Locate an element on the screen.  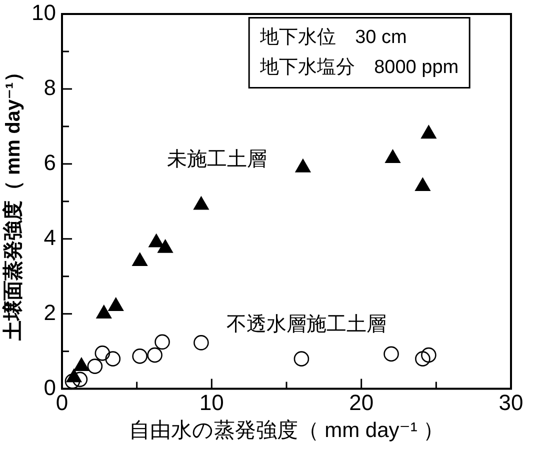
x-axis-title: 自由水の蒸発強度（ mm day⁻¹ ） is located at coordinates (286, 430).